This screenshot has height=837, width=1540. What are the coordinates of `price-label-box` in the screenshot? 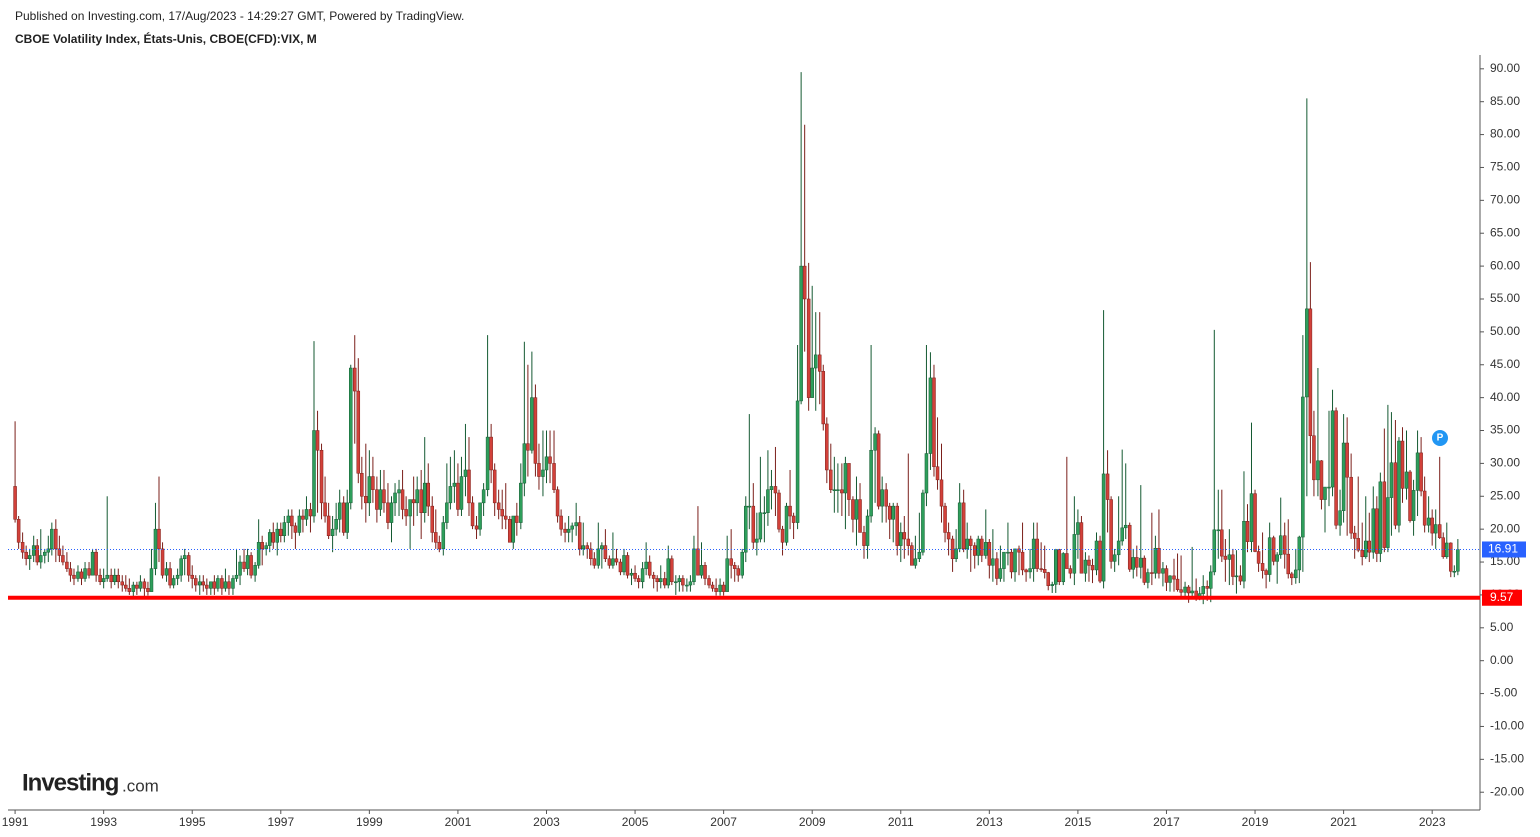 It's located at (1504, 549).